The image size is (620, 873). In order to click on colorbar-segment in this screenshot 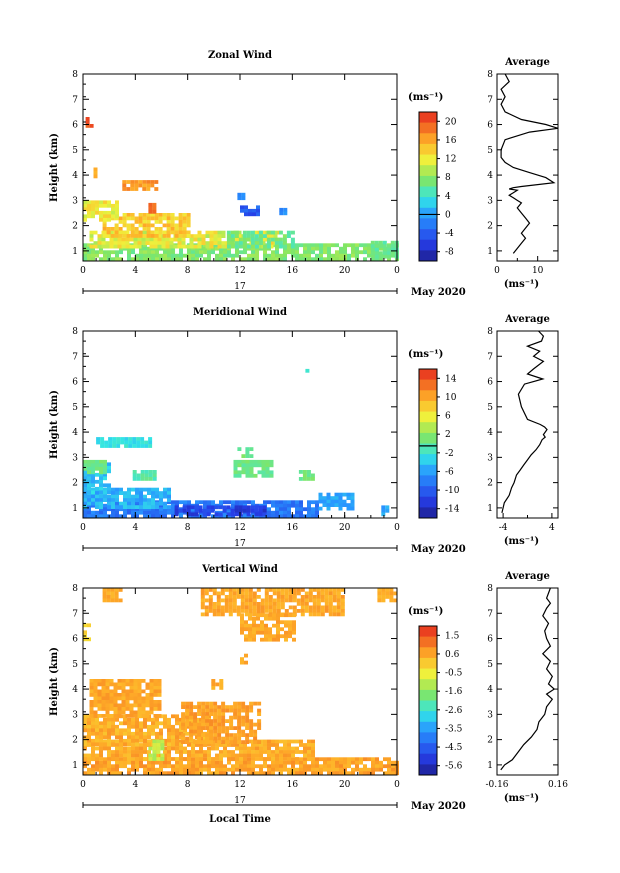, I will do `click(428, 663)`.